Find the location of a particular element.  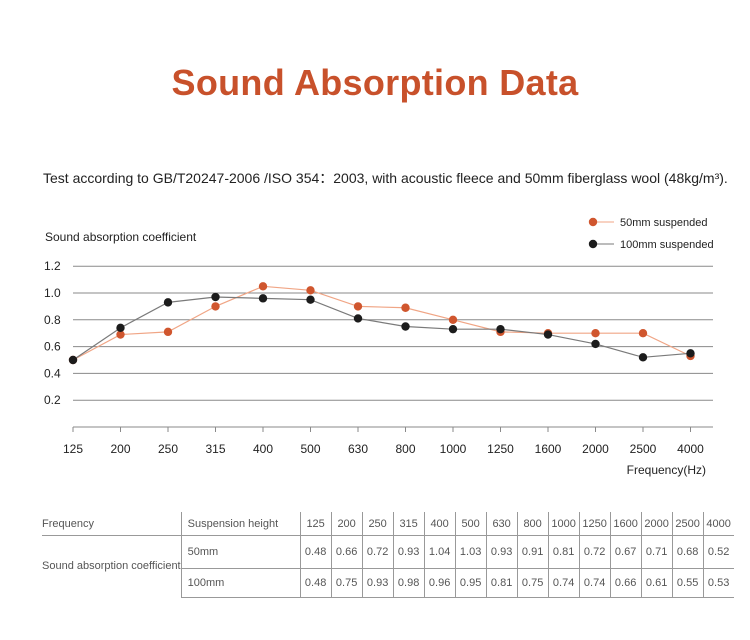

y-tick-label: 0.4 is located at coordinates (52, 373).